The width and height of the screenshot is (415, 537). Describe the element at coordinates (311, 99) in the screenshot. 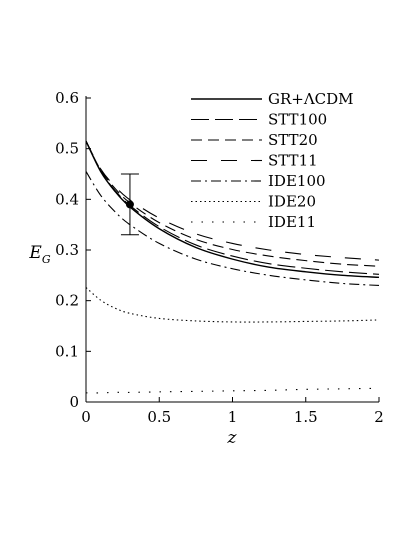

I see `legend-label-1: GR+ΛCDM` at that location.